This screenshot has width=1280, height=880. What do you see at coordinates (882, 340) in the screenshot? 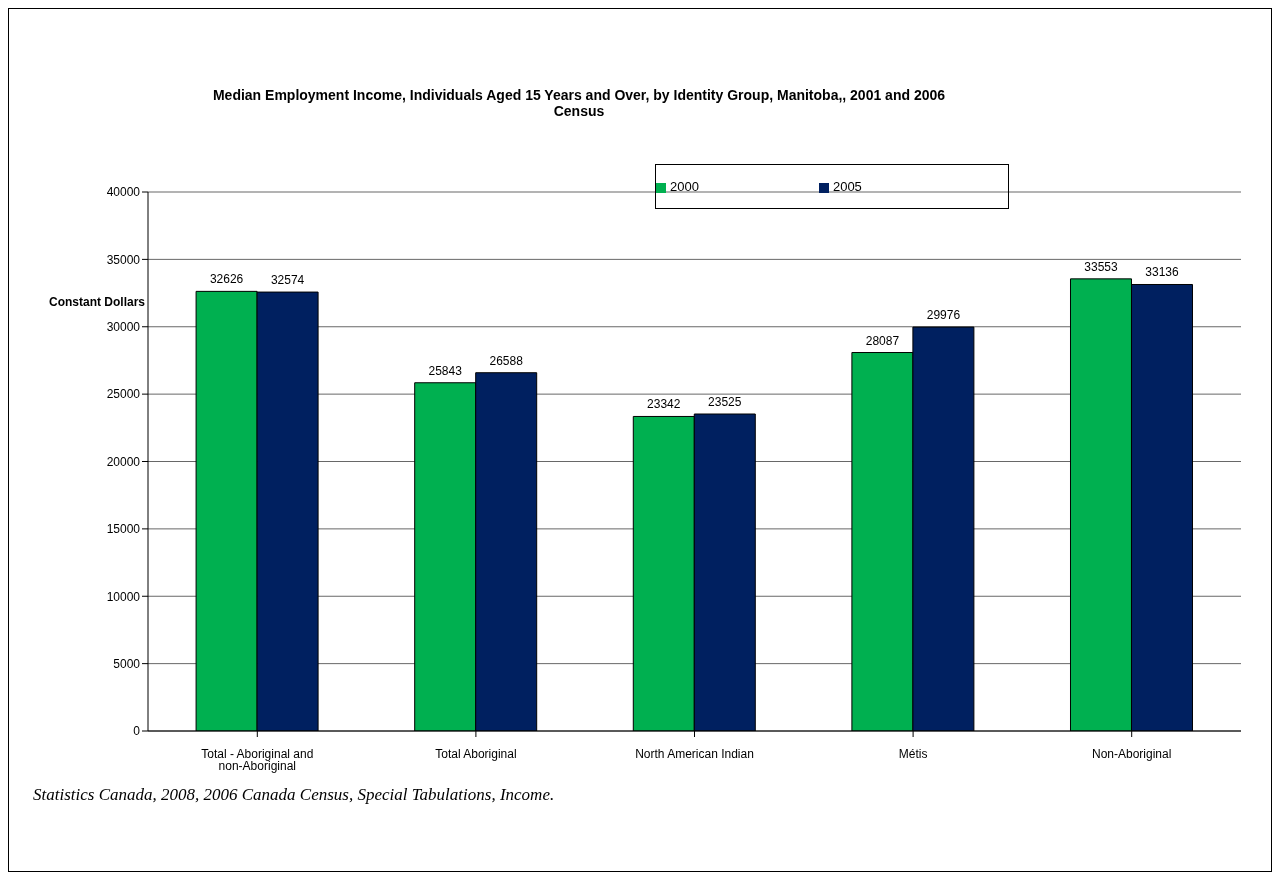
I see `data-label: 28087` at bounding box center [882, 340].